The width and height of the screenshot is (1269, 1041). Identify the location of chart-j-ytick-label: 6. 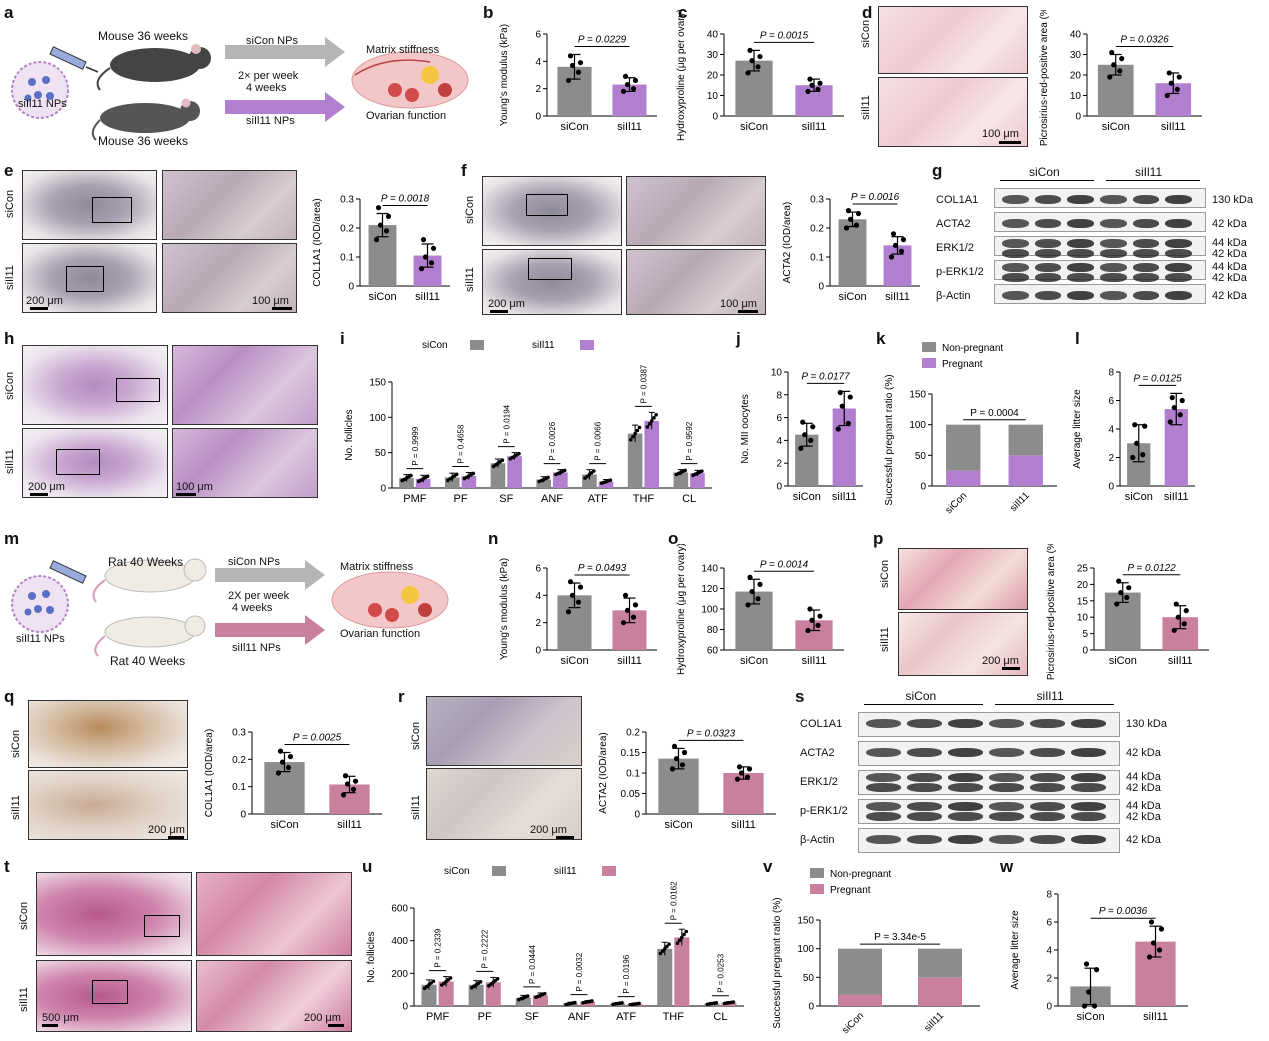
(779, 418).